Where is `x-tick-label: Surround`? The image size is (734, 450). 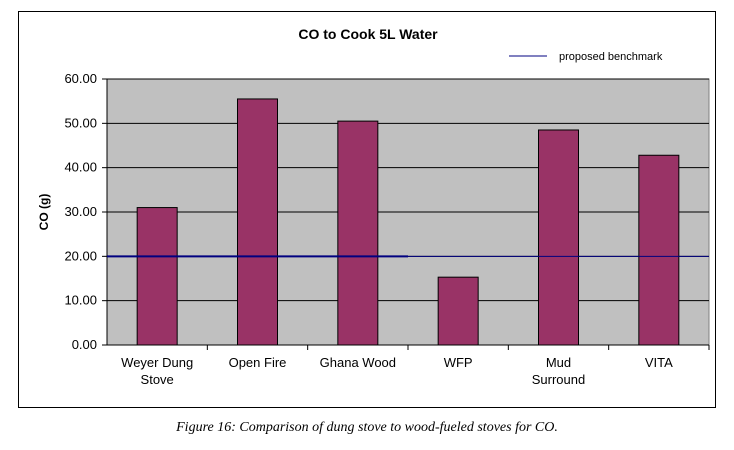
x-tick-label: Surround is located at coordinates (558, 379).